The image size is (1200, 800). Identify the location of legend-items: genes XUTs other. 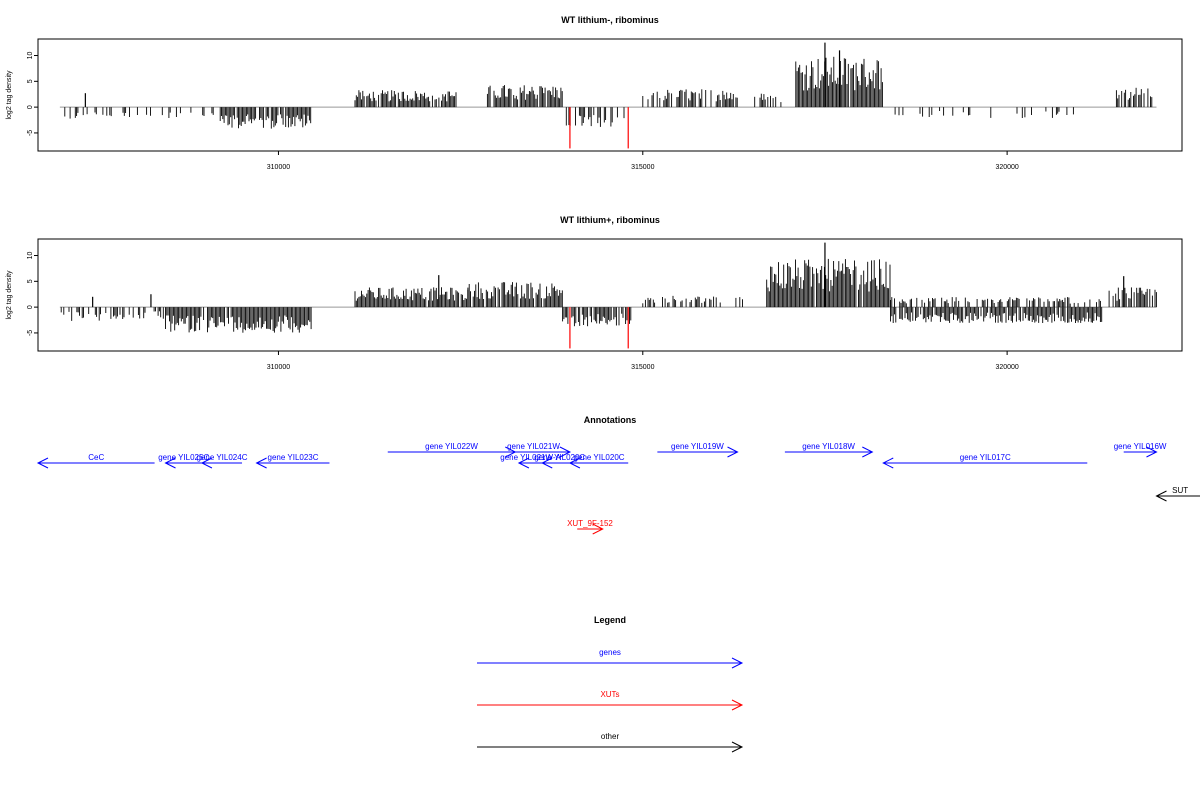
(610, 700).